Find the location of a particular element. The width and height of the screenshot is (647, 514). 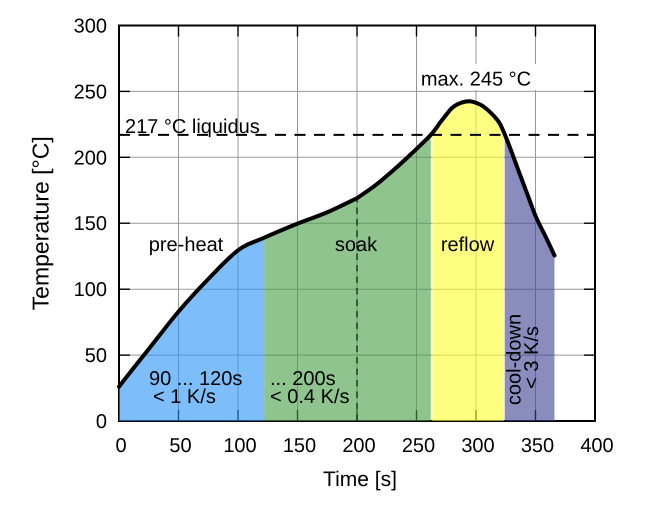

svg-text: < 3 K/s is located at coordinates (532, 357).